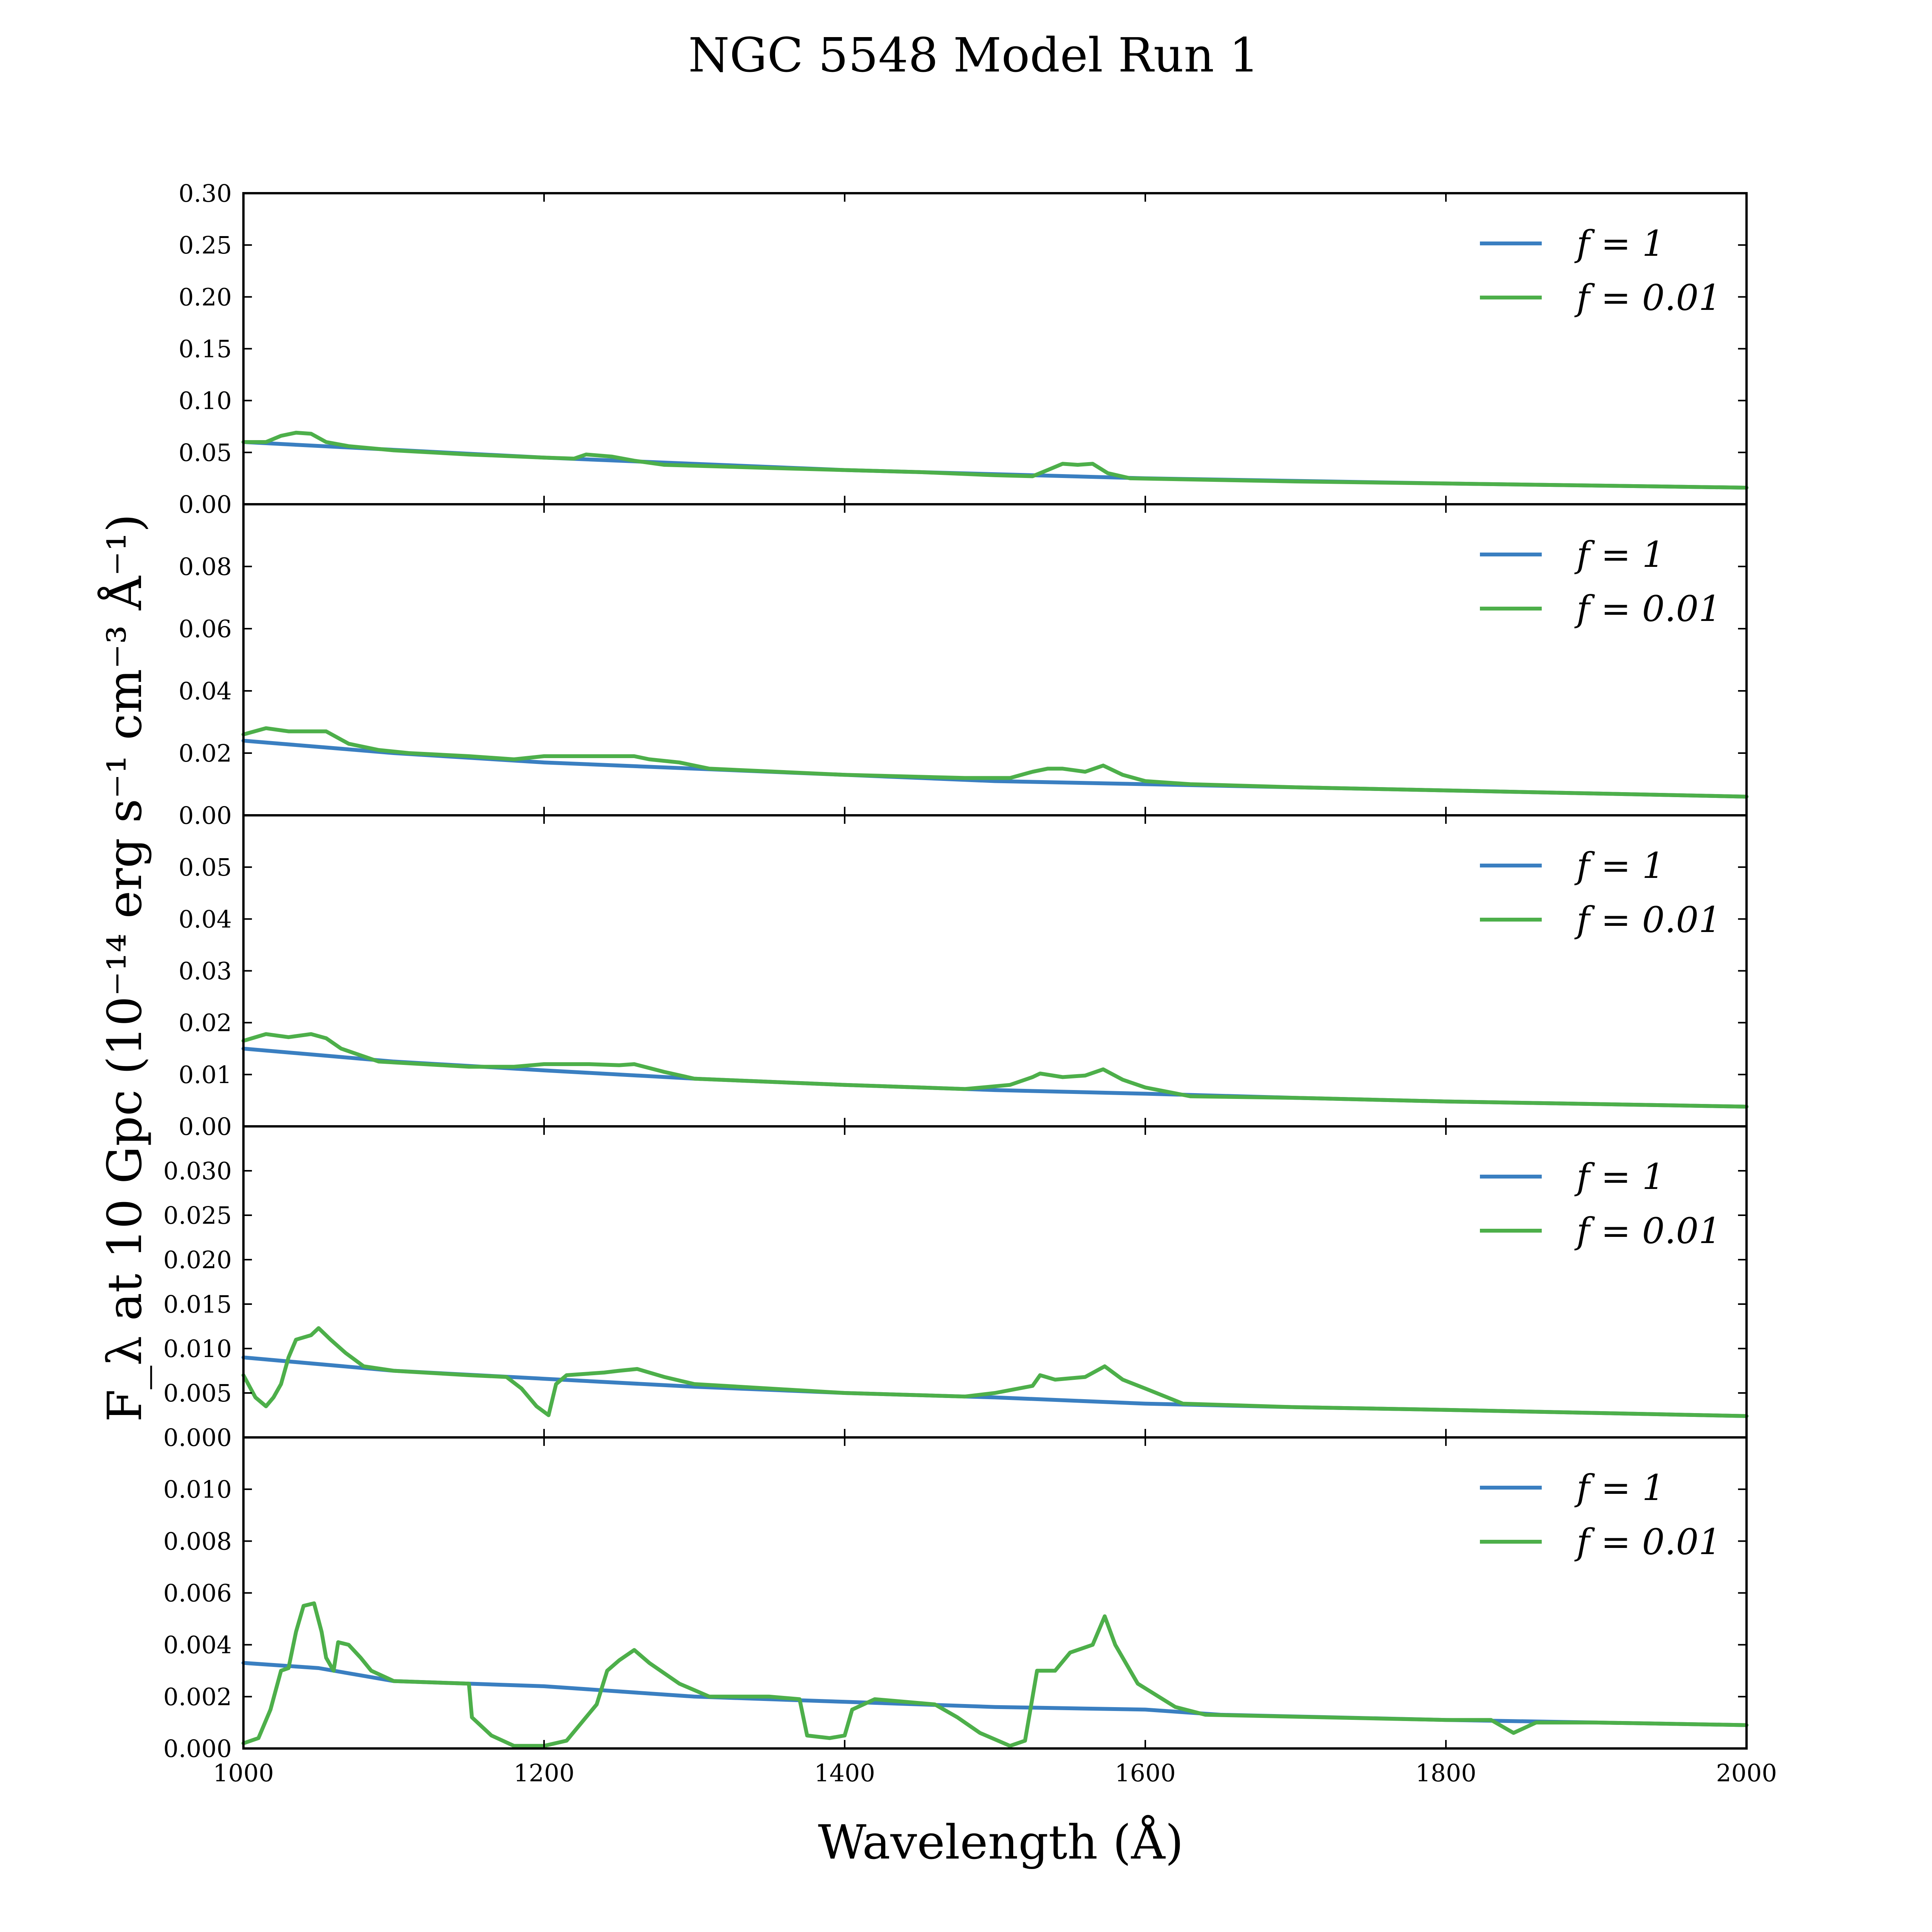 This screenshot has width=1932, height=1932. I want to click on y-tick-label: 0.005, so click(198, 1393).